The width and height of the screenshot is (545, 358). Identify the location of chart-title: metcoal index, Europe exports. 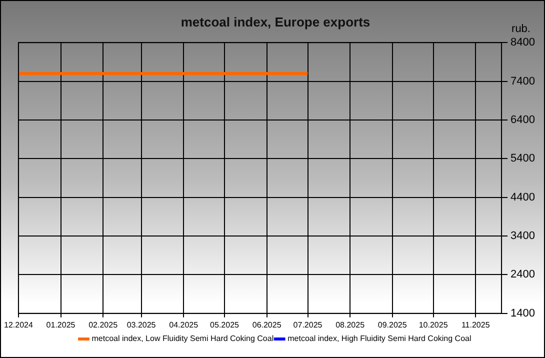
(275, 22).